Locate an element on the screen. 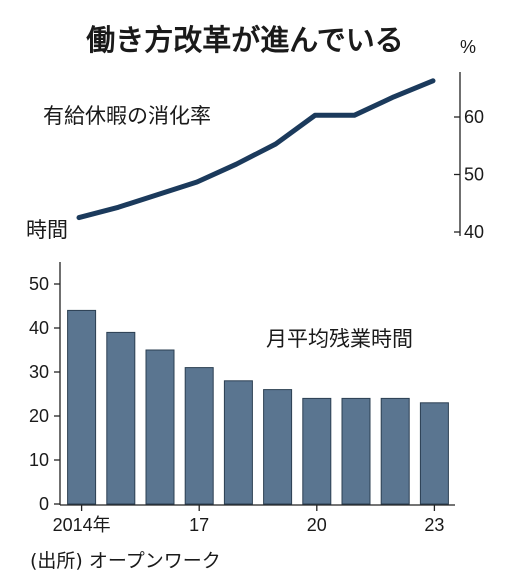 This screenshot has height=580, width=514. bar-2019 is located at coordinates (278, 447).